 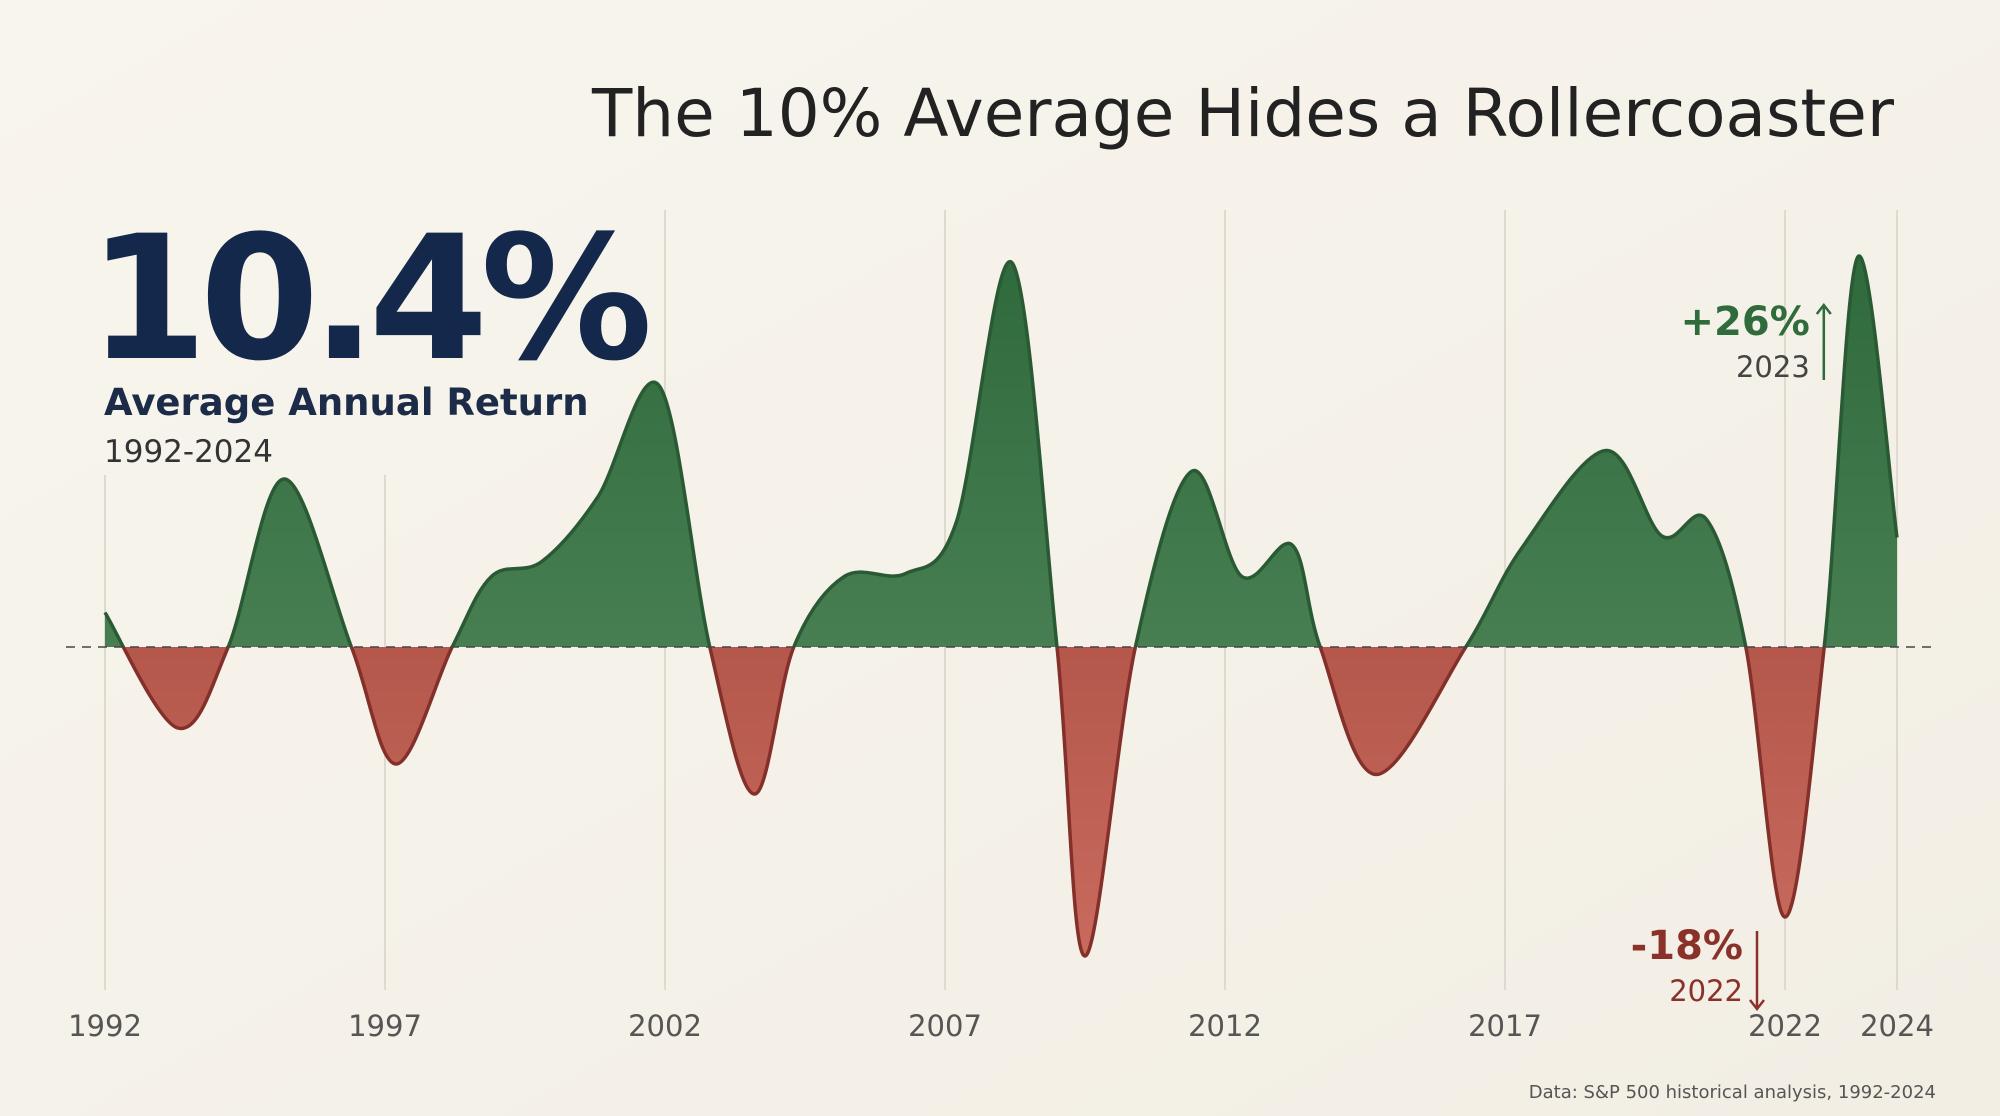 I want to click on kpi-label: Average Annual Return, so click(x=346, y=402).